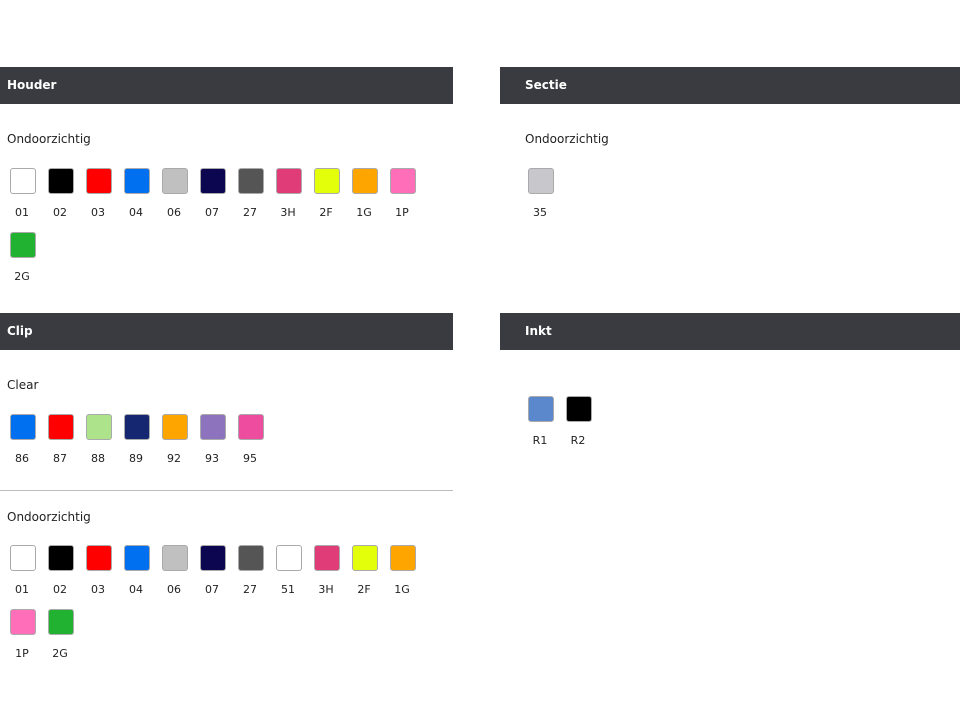 The height and width of the screenshot is (720, 960). I want to click on swatch-code: 2F, so click(364, 589).